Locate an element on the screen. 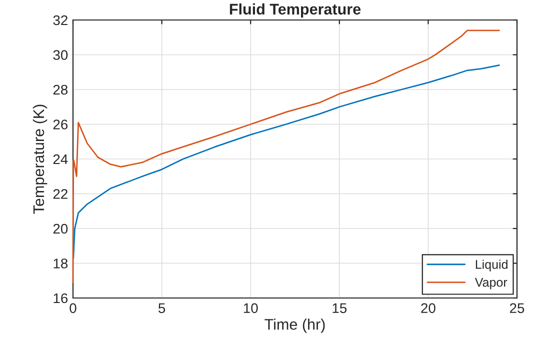 This screenshot has height=337, width=560. y-tick-label: 32 is located at coordinates (60, 20).